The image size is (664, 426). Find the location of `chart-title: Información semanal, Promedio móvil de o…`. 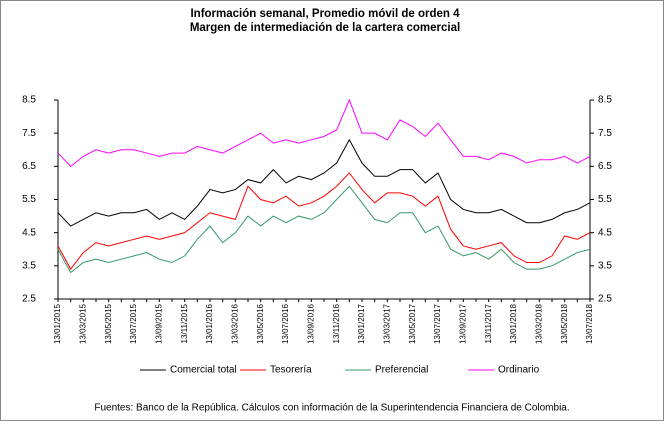

chart-title: Información semanal, Promedio móvil de o… is located at coordinates (325, 14).